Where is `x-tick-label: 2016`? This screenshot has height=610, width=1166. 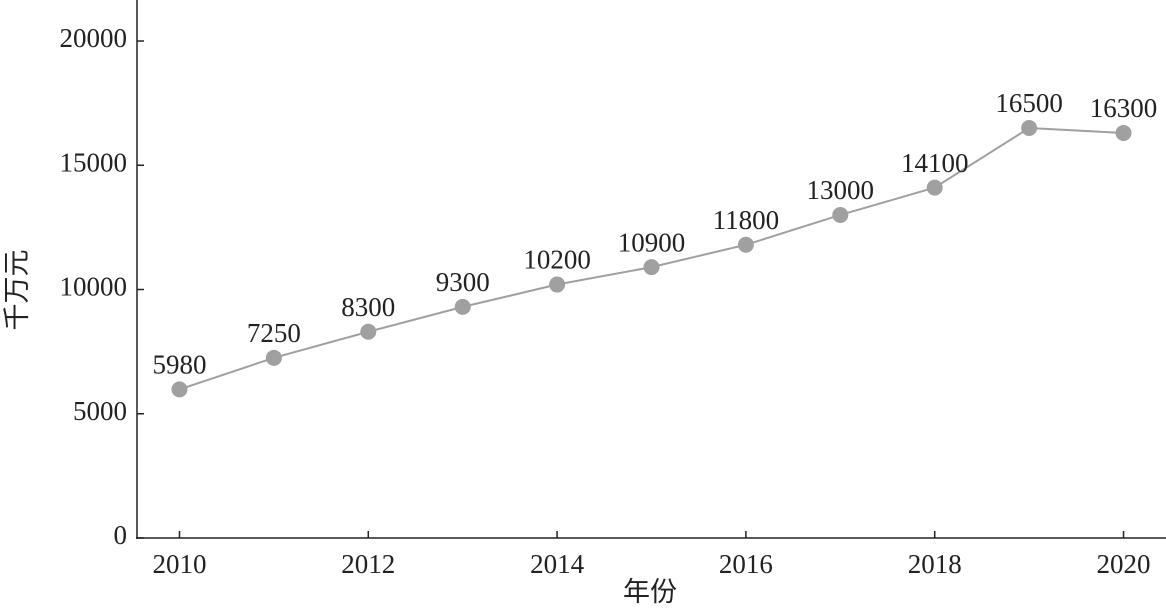
x-tick-label: 2016 is located at coordinates (746, 564).